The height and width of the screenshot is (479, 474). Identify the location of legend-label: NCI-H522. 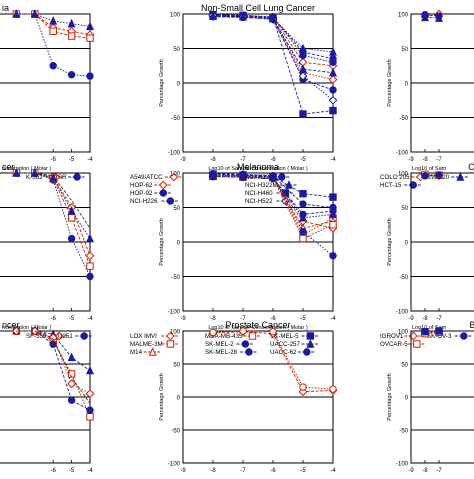
(259, 201).